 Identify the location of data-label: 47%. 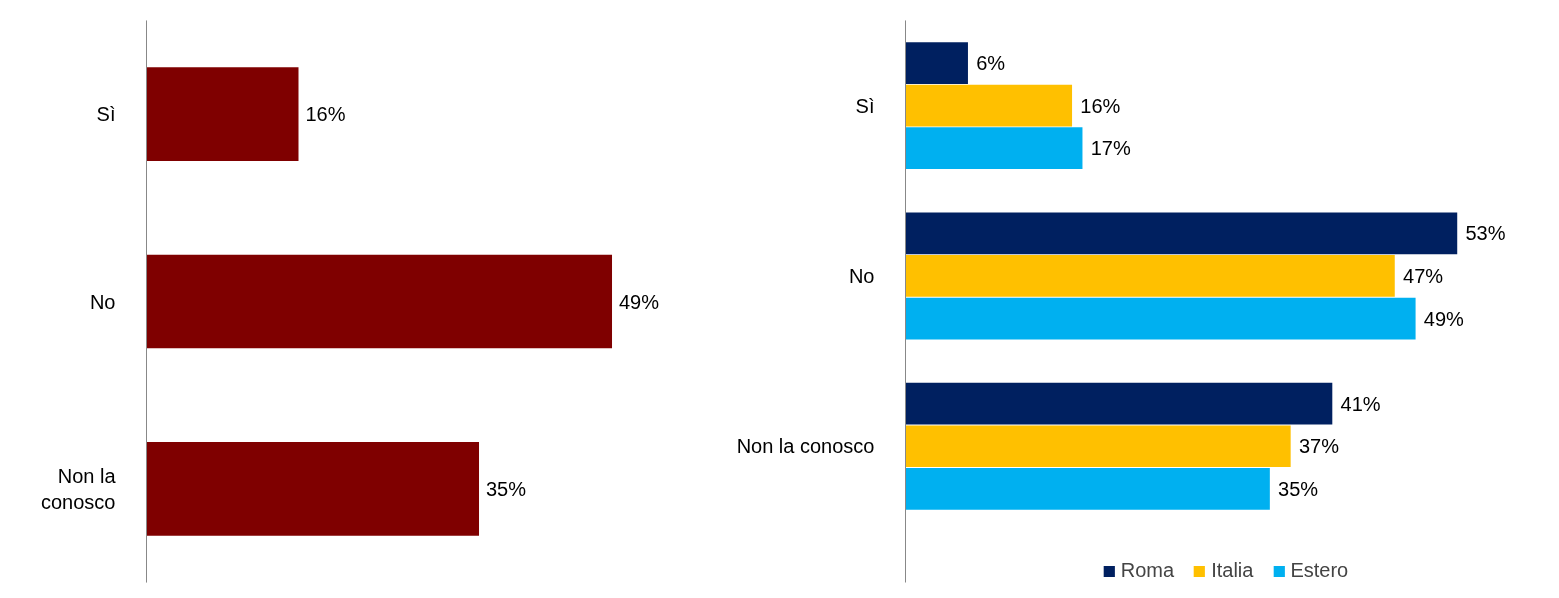
(1423, 275).